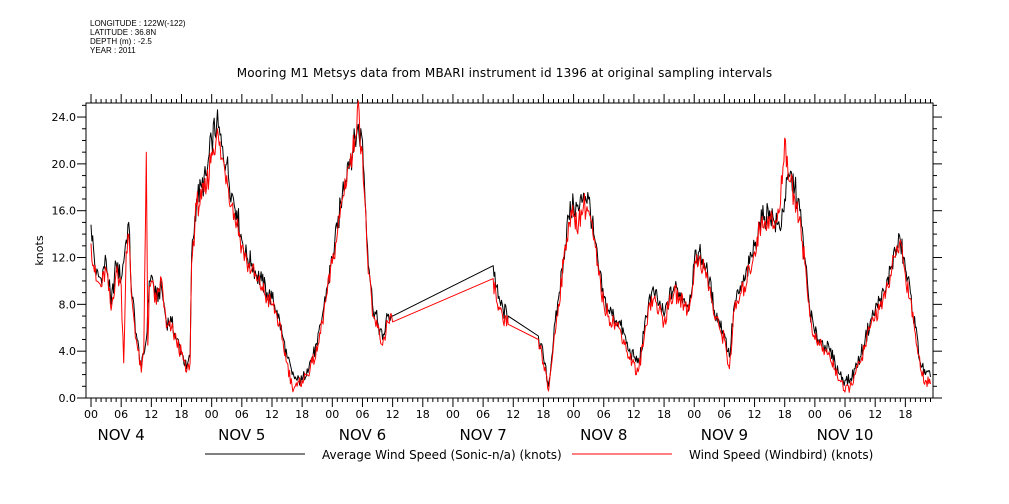  I want to click on day-label: NOV 8, so click(603, 435).